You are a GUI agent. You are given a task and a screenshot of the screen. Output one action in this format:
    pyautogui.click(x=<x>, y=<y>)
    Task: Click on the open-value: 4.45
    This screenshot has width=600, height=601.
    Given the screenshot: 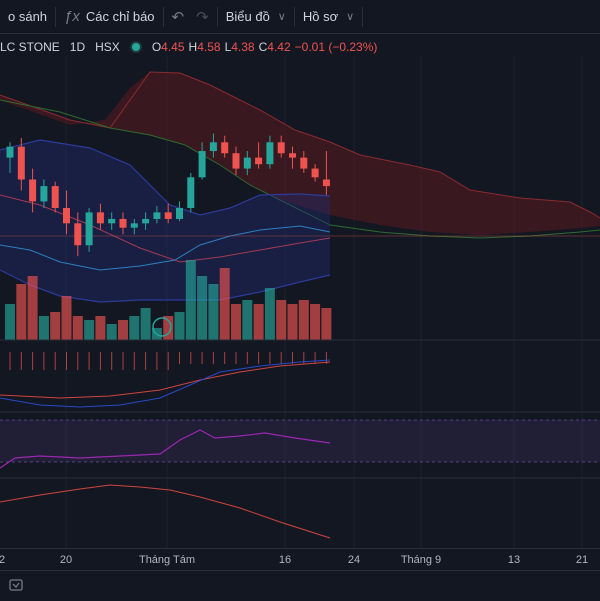 What is the action you would take?
    pyautogui.click(x=173, y=47)
    